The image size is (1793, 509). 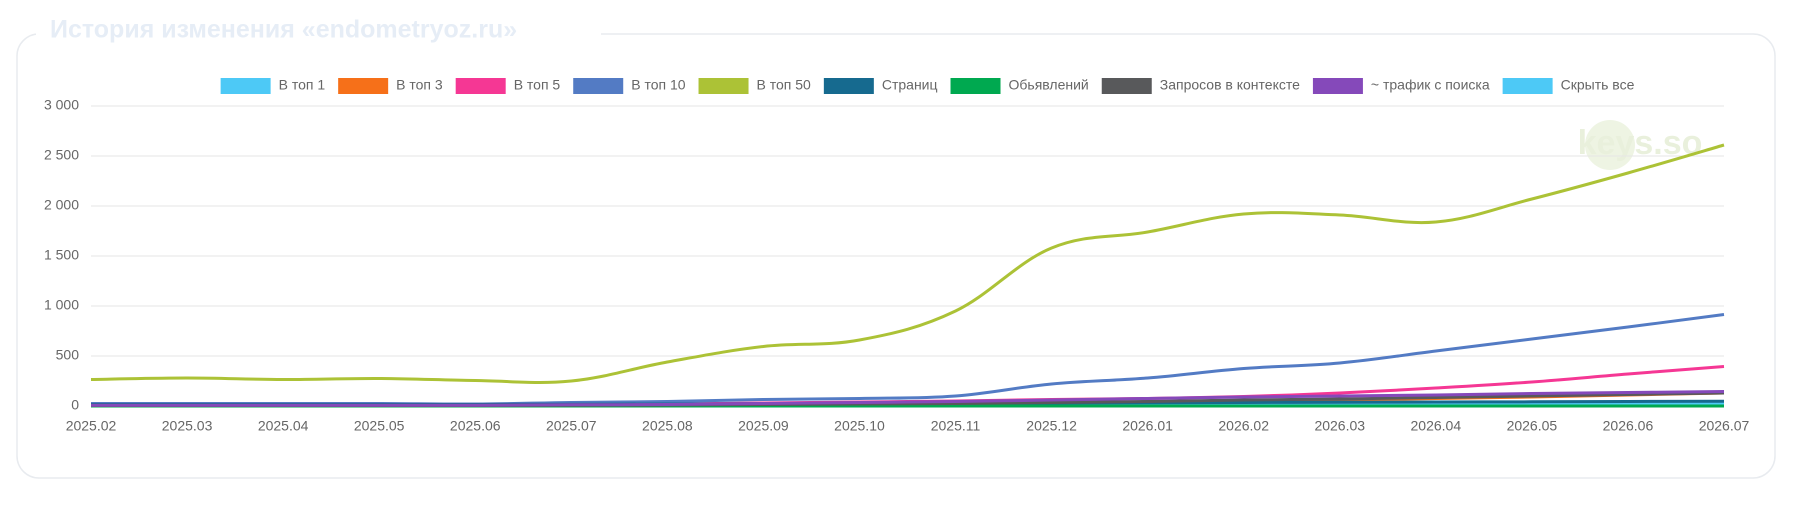 What do you see at coordinates (658, 85) in the screenshot?
I see `legend-label: В топ 10` at bounding box center [658, 85].